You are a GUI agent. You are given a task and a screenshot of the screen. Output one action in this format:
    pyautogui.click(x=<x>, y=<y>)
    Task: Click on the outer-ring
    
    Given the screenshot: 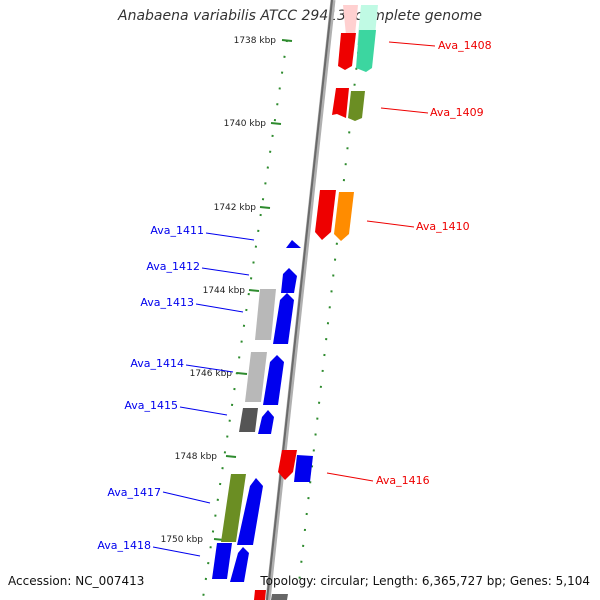 What is the action you would take?
    pyautogui.click(x=329, y=314)
    